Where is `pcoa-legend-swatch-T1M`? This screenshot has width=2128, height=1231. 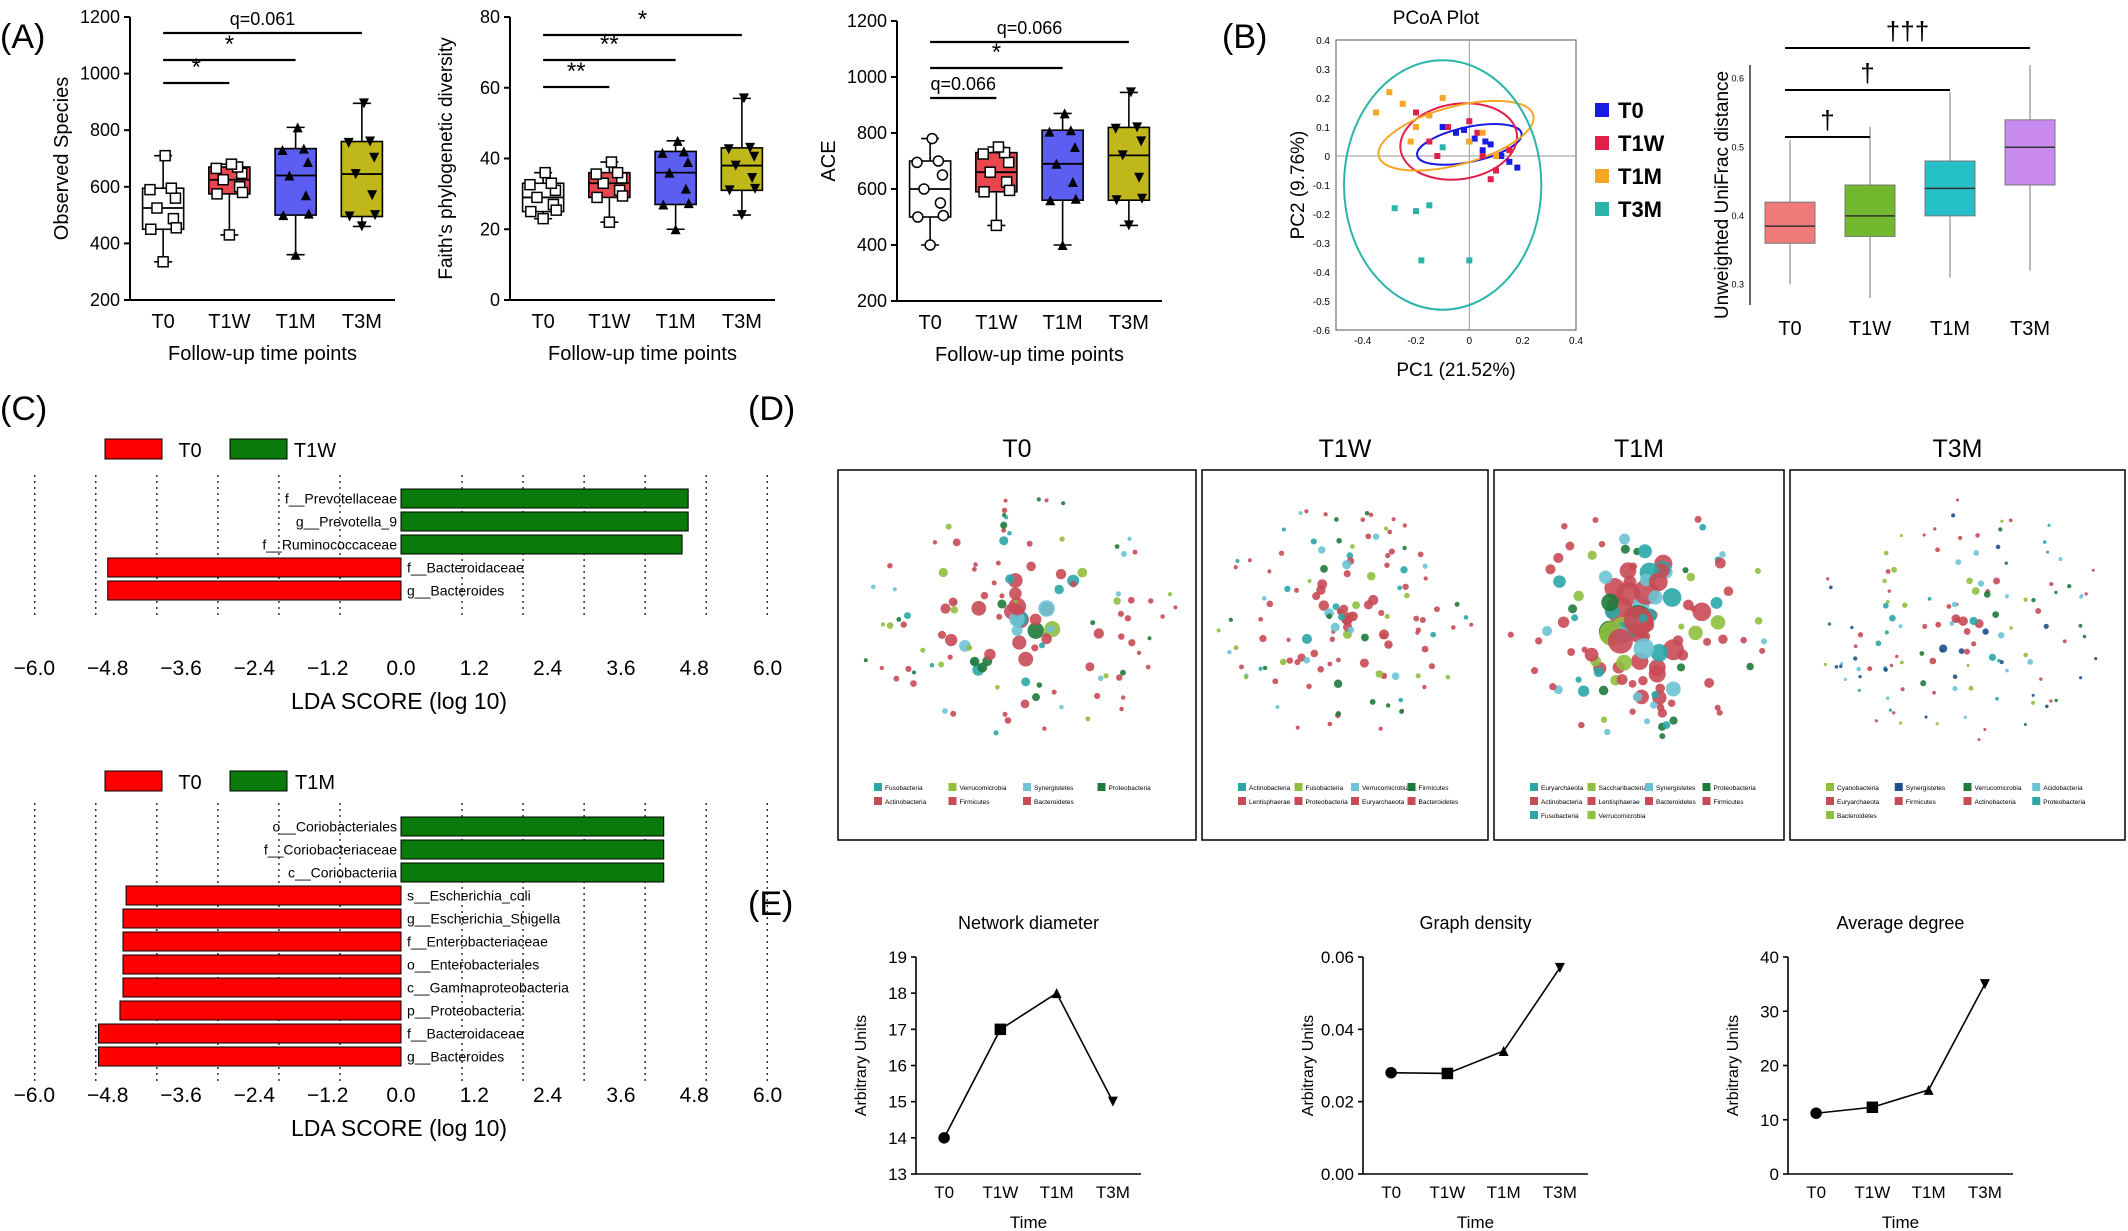 pcoa-legend-swatch-T1M is located at coordinates (1602, 176).